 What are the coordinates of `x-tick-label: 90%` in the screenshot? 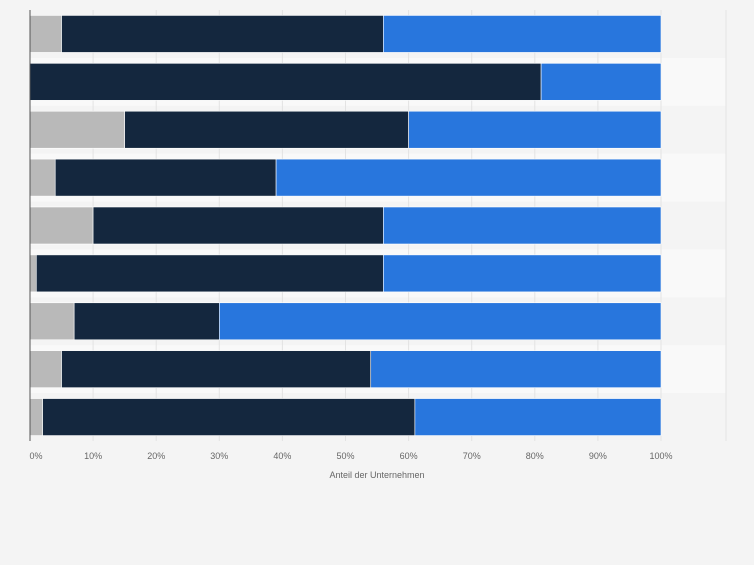 It's located at (598, 456).